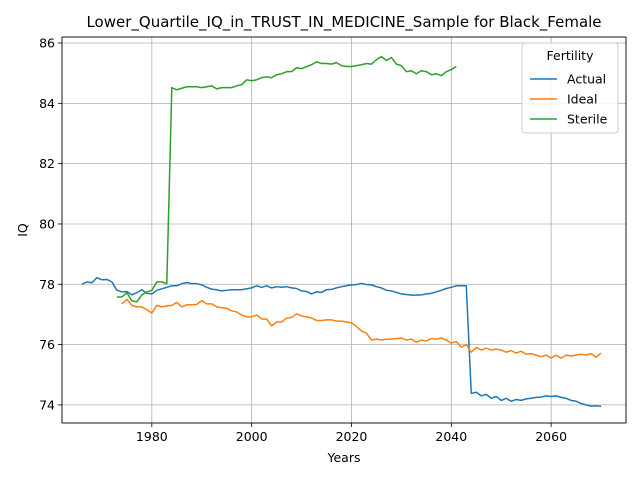  I want to click on x-tick-label: 2000, so click(252, 436).